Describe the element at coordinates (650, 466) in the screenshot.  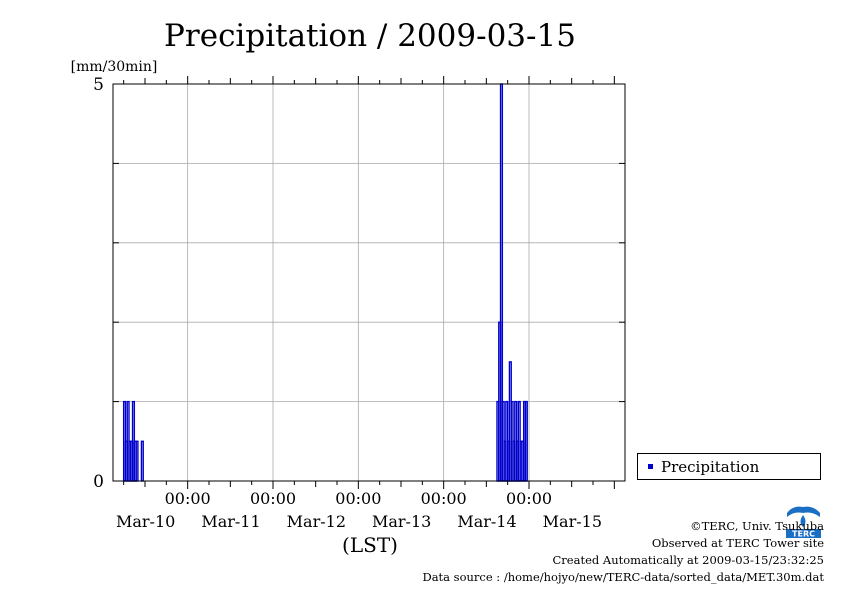
I see `legend-swatch` at that location.